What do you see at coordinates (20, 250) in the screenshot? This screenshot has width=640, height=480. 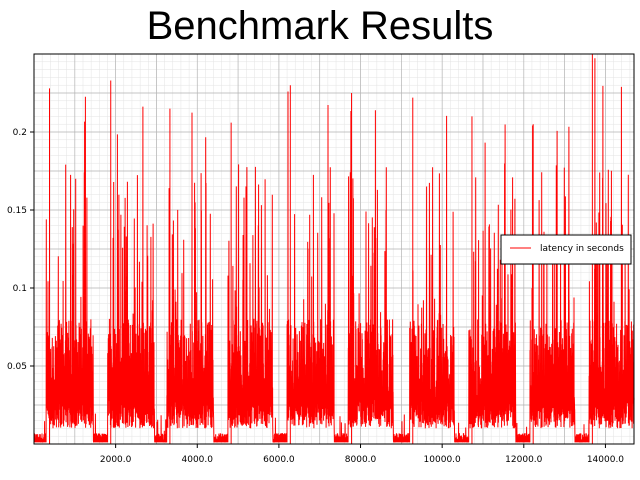 I see `y-axis: 0.05 0.1 0.15 0.2` at bounding box center [20, 250].